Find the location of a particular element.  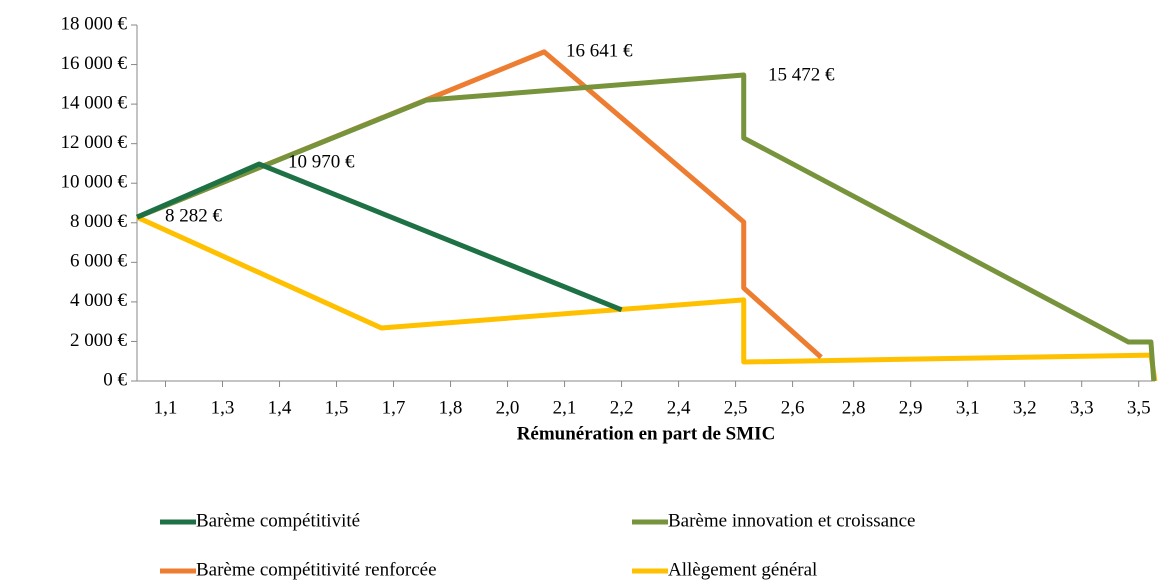

y-tick-label: 6 000 € is located at coordinates (99, 261).